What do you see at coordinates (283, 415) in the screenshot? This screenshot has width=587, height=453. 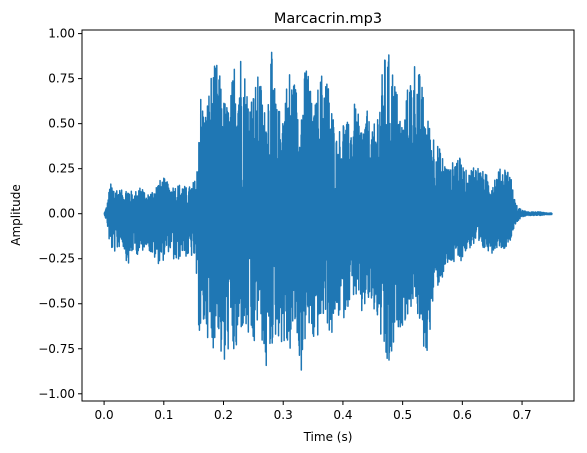 I see `x-tick-label: 0.3` at bounding box center [283, 415].